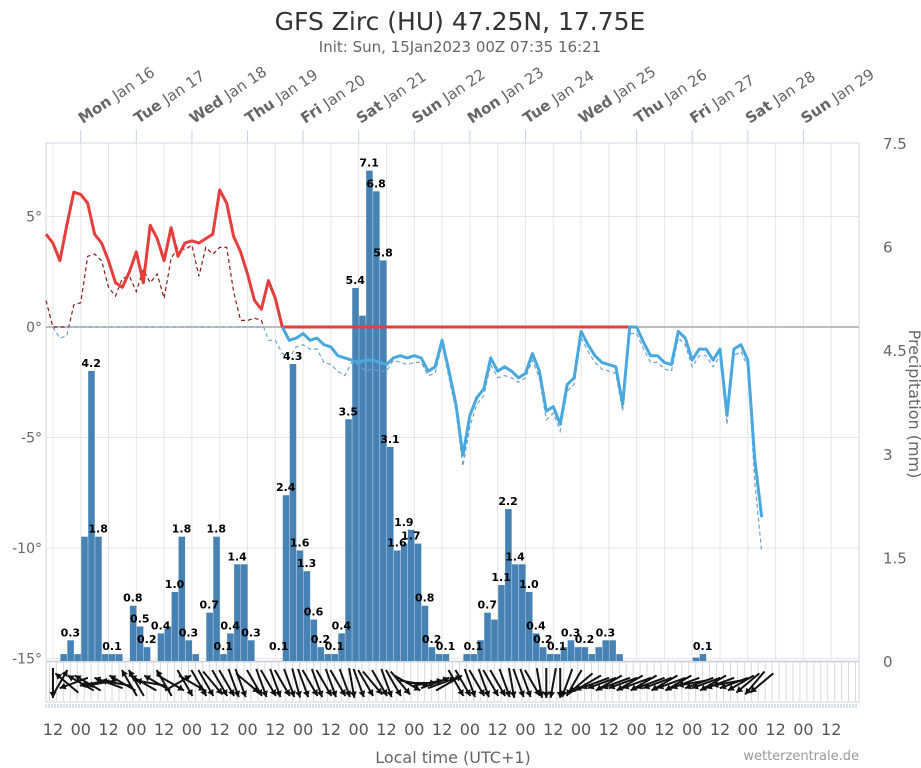 Image resolution: width=921 pixels, height=768 pixels. Describe the element at coordinates (293, 356) in the screenshot. I see `precip-value-label: 4.3` at that location.